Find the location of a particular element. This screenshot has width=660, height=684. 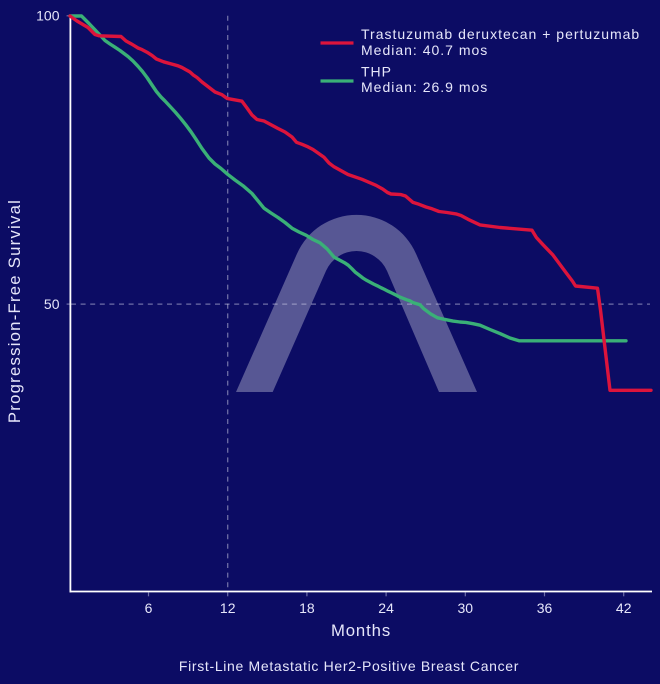

svg-text:Trastuzumab deruxtecan + pertu: Trastuzumab deruxtecan + pertuzumab is located at coordinates (500, 34).